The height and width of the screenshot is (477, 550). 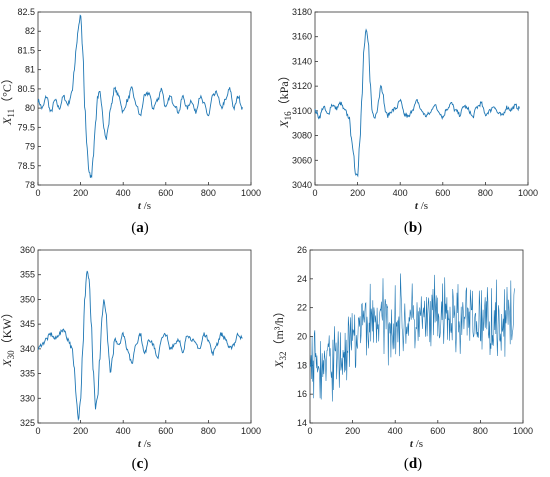 What do you see at coordinates (302, 365) in the screenshot?
I see `y-tick-label: 18` at bounding box center [302, 365].